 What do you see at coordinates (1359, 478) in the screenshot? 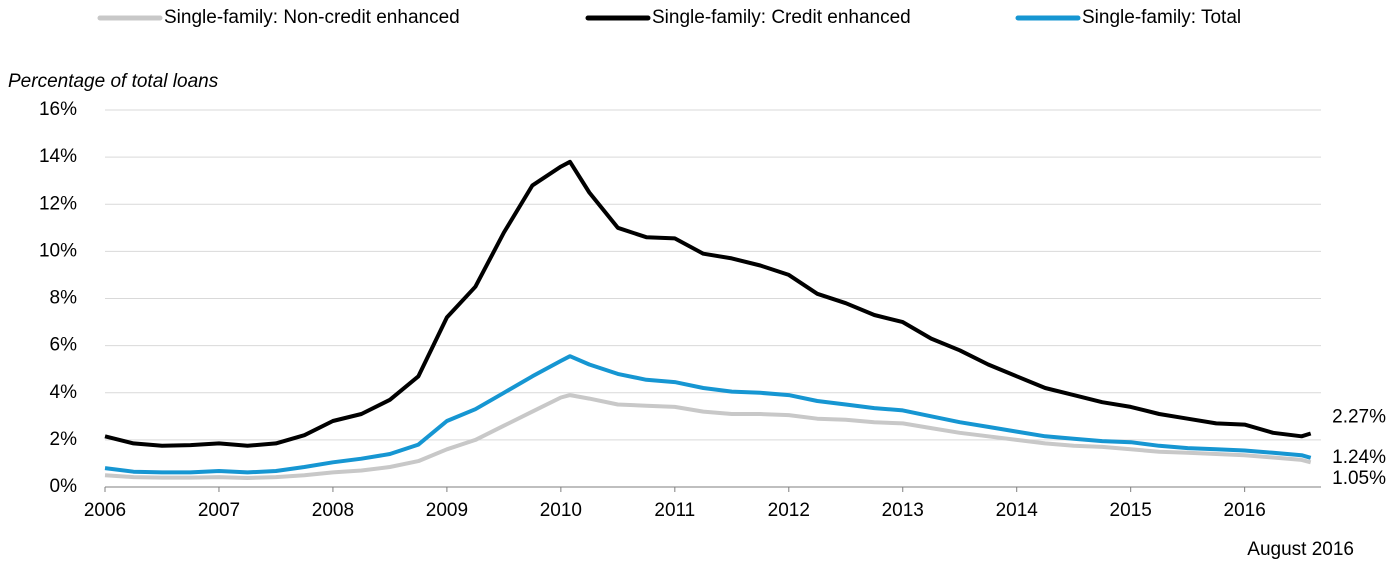
I see `end-label: 1.05%` at bounding box center [1359, 478].